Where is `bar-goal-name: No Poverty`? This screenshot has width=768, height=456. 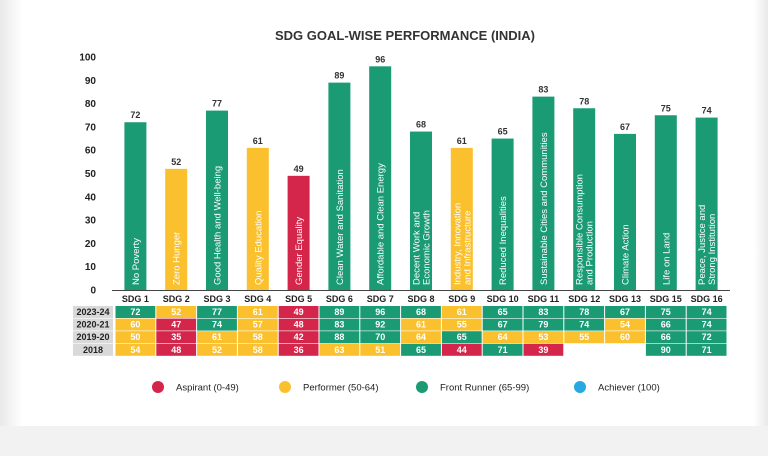
bar-goal-name: No Poverty is located at coordinates (136, 261).